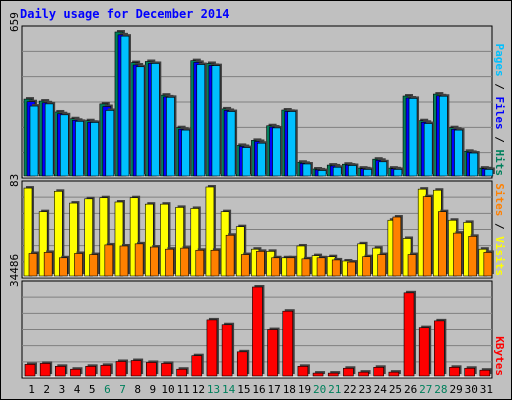 The width and height of the screenshot is (512, 400). What do you see at coordinates (14, 180) in the screenshot?
I see `y-tick-label: 83` at bounding box center [14, 180].